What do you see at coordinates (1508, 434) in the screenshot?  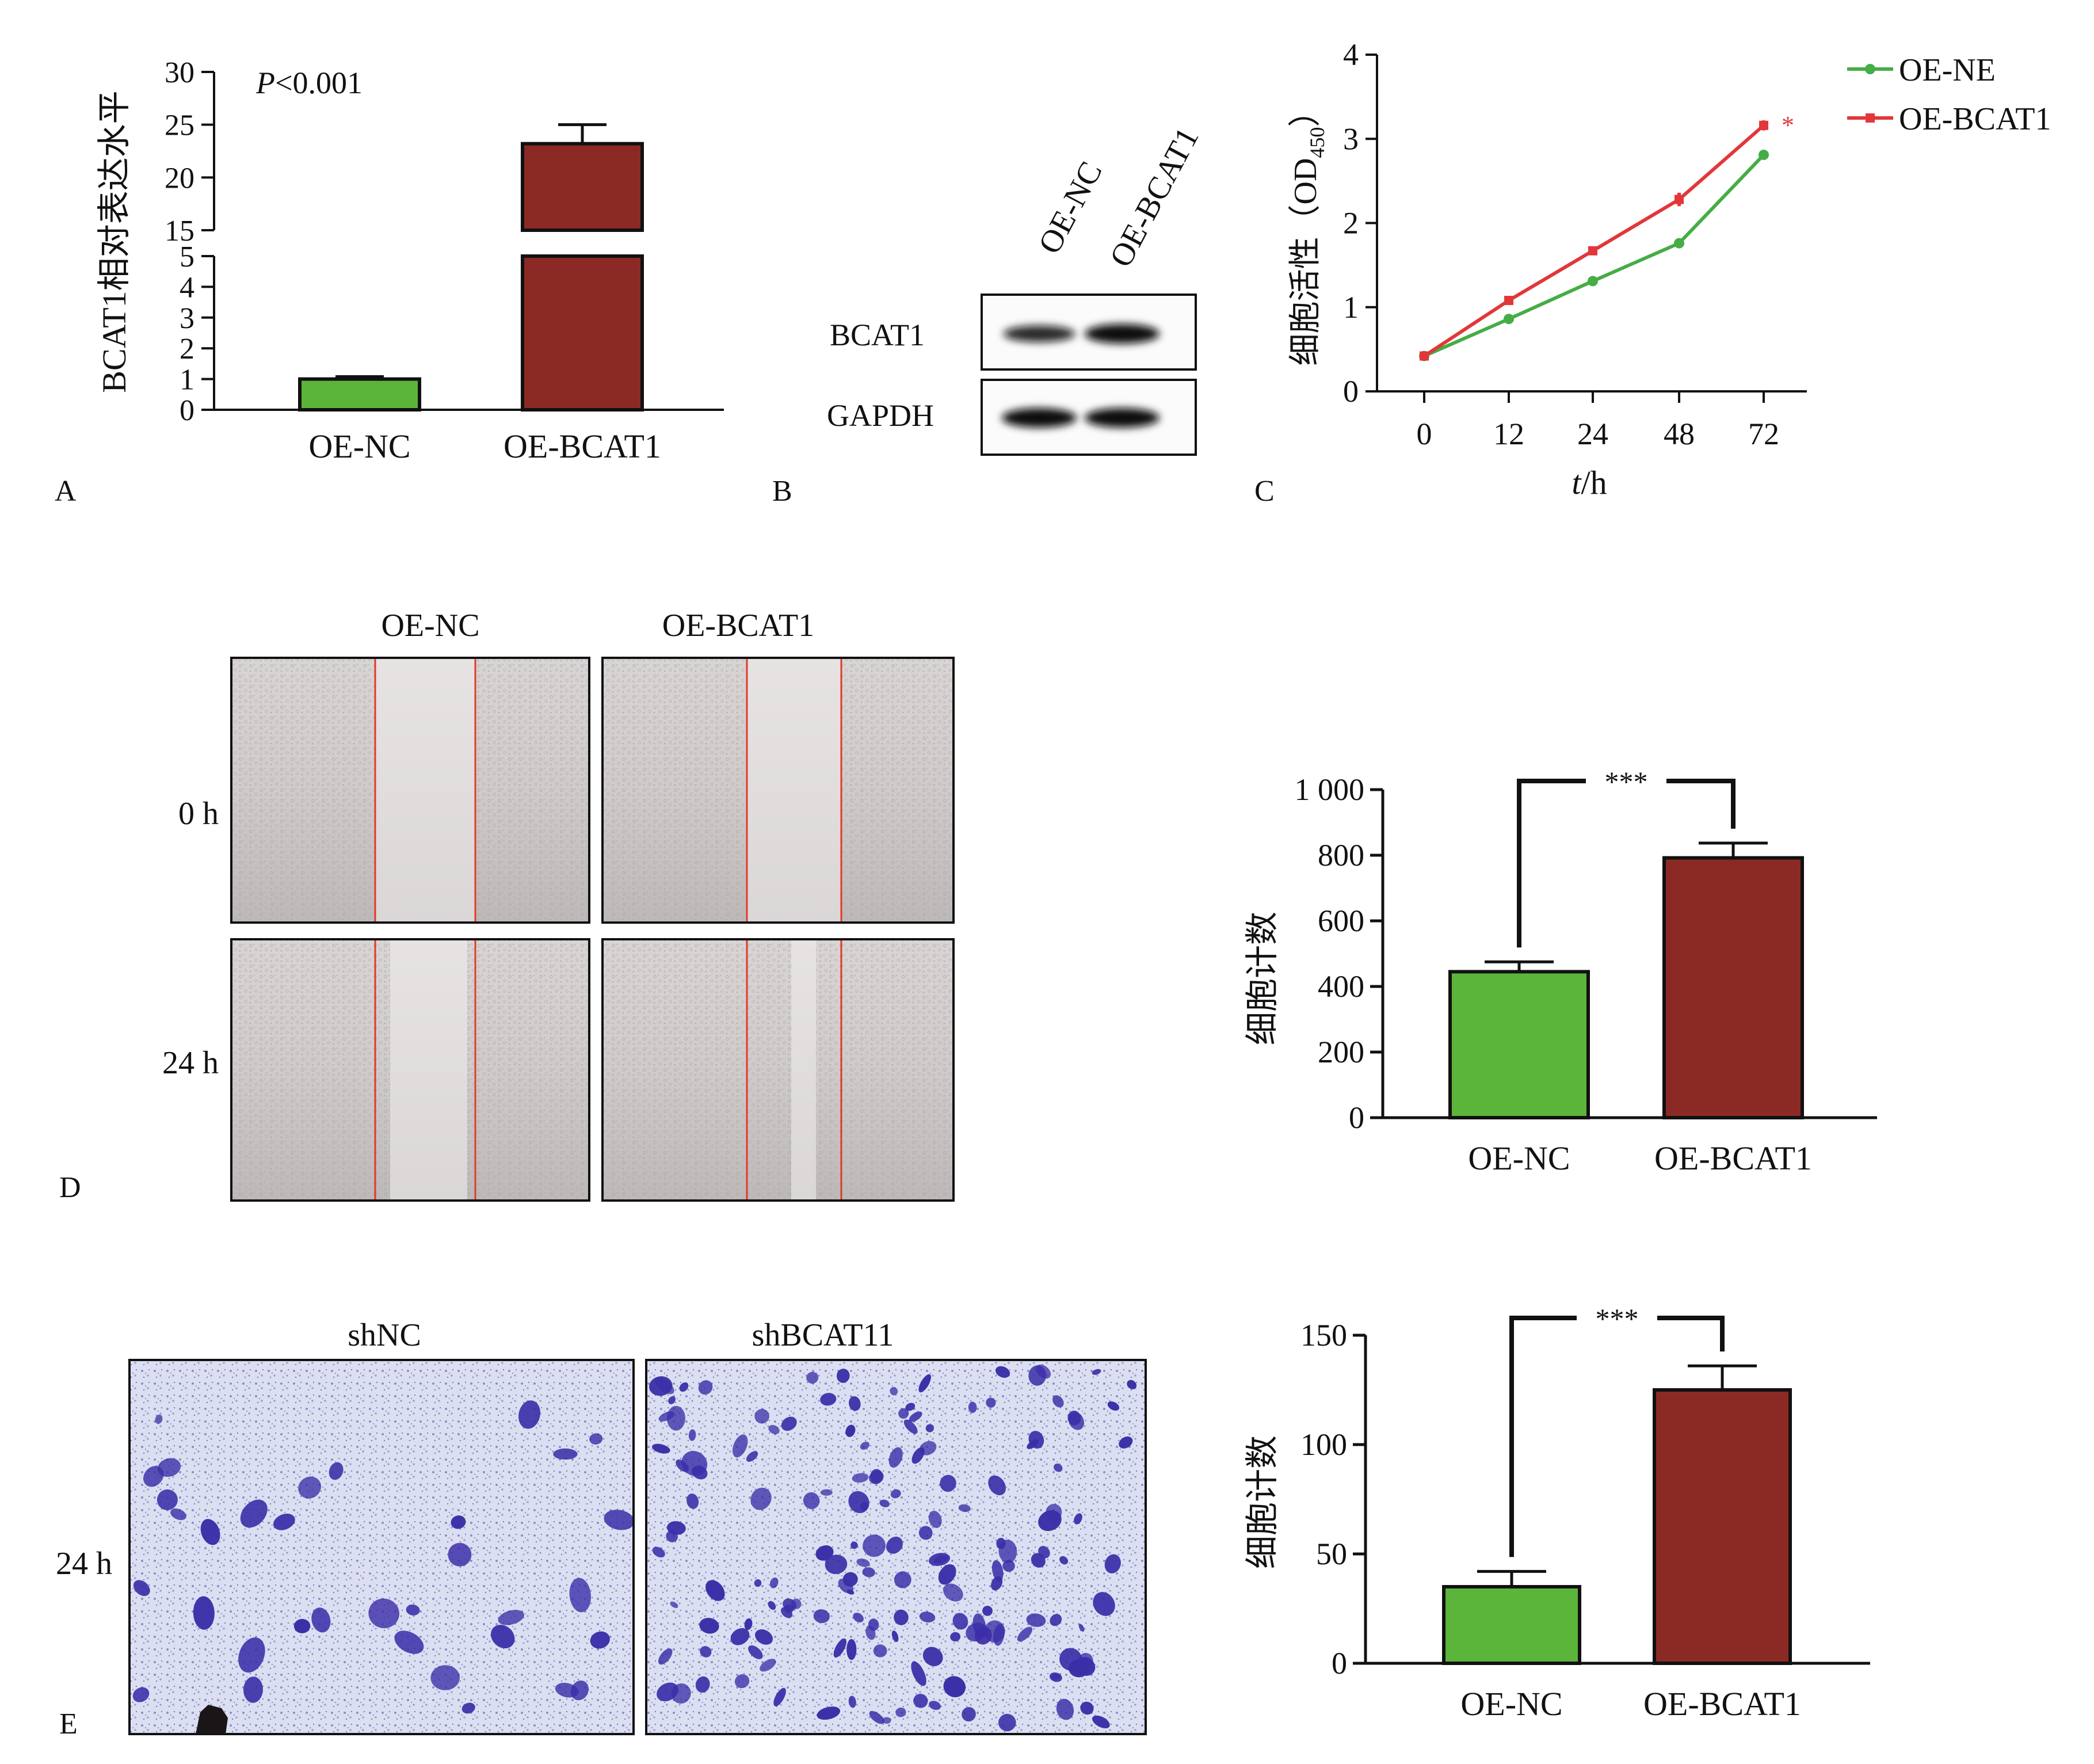 I see `x-tick-label: 12` at bounding box center [1508, 434].